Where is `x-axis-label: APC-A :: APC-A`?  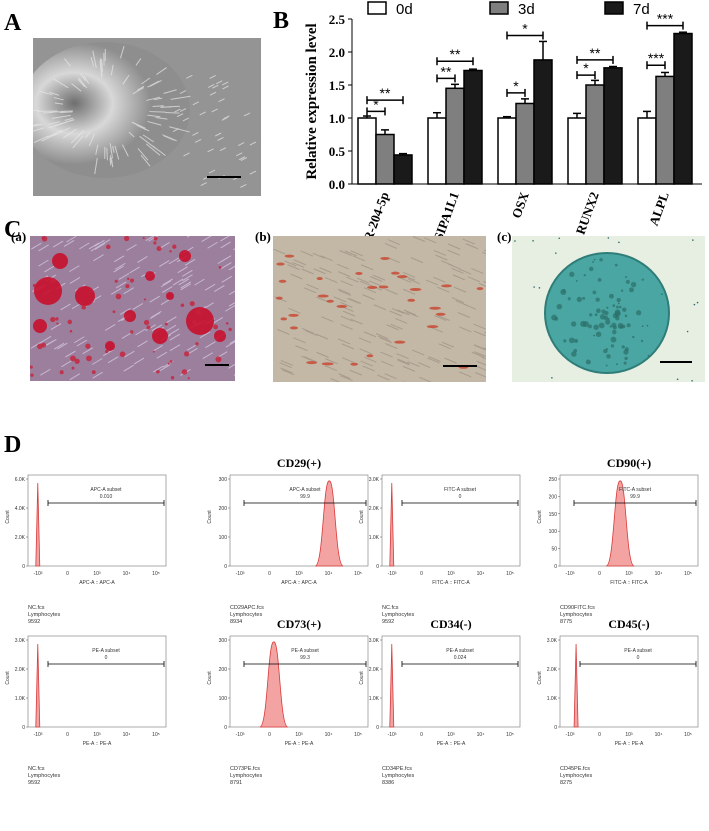 x-axis-label: APC-A :: APC-A is located at coordinates (97, 583).